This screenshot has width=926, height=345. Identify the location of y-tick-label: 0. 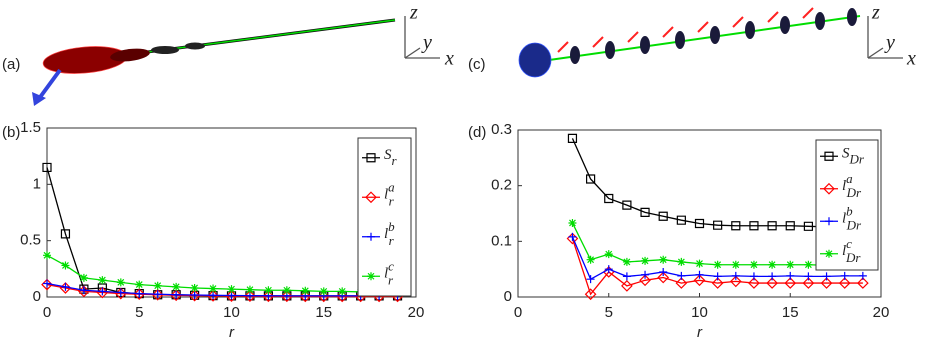
(508, 296).